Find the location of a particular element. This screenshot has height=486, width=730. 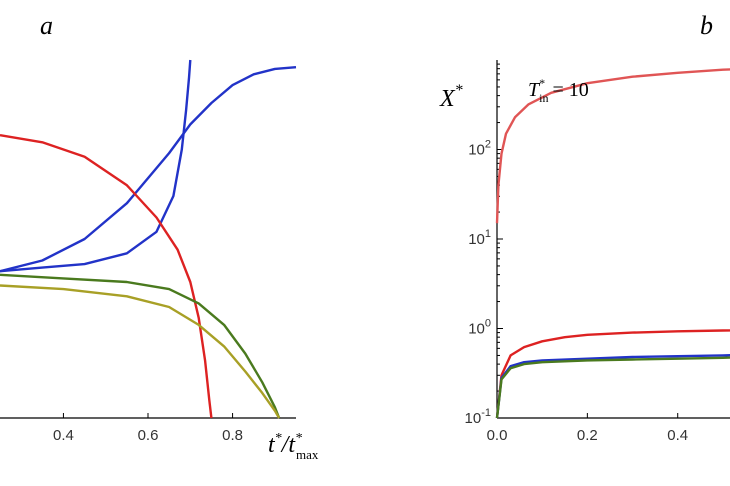

panel-b-x-tick-label: 0.2 is located at coordinates (587, 435).